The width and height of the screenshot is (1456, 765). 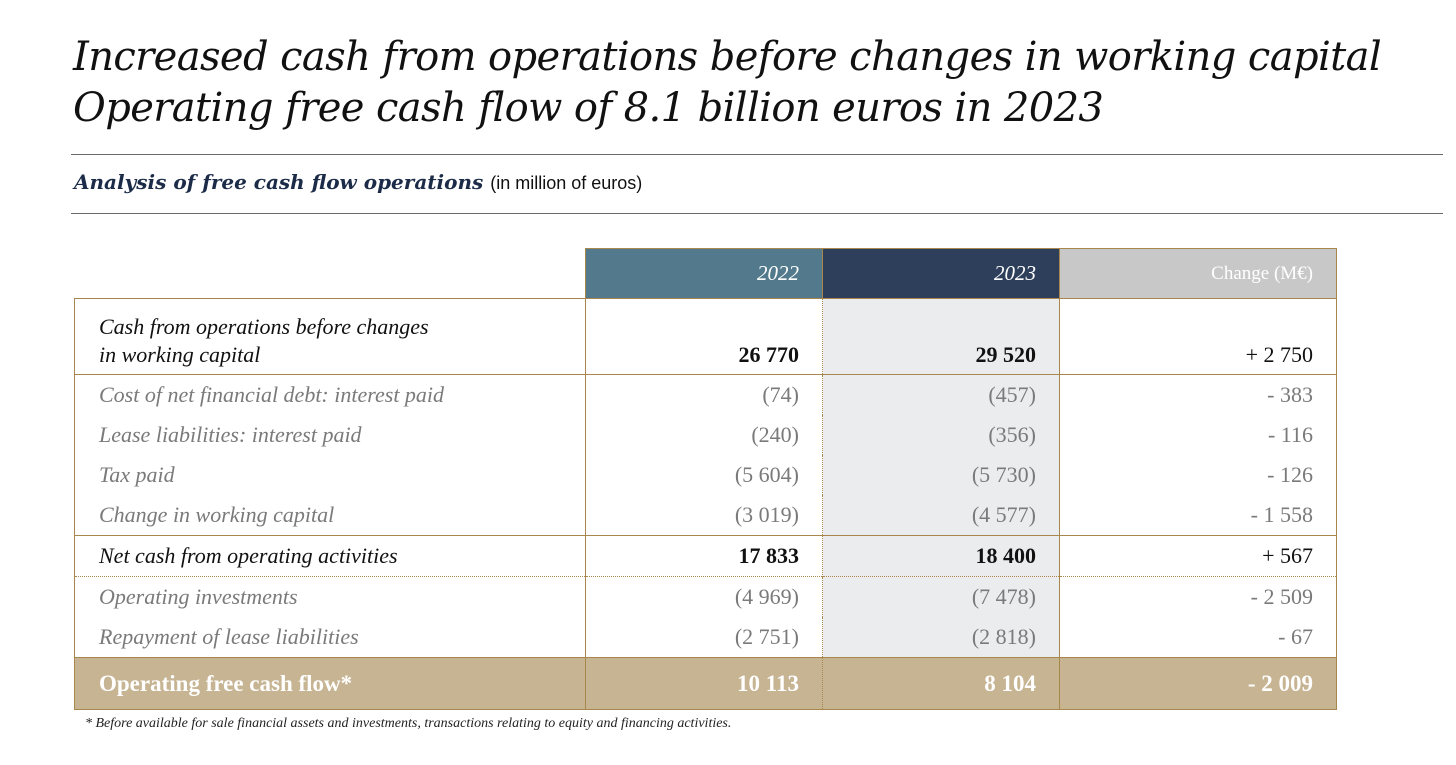 I want to click on subtitle-unit: (in million of euros), so click(x=566, y=183).